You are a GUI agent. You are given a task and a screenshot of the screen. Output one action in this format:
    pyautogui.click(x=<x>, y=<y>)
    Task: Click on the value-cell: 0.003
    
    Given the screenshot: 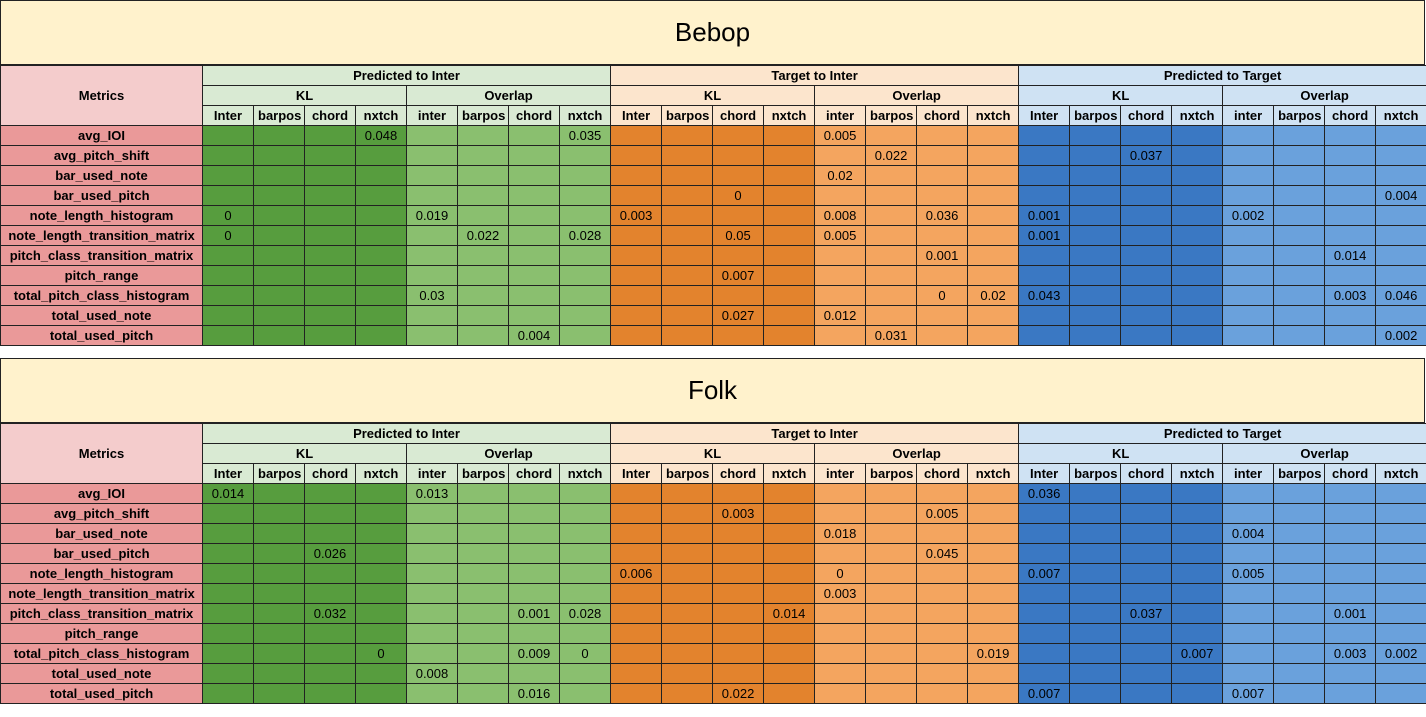 What is the action you would take?
    pyautogui.click(x=738, y=513)
    